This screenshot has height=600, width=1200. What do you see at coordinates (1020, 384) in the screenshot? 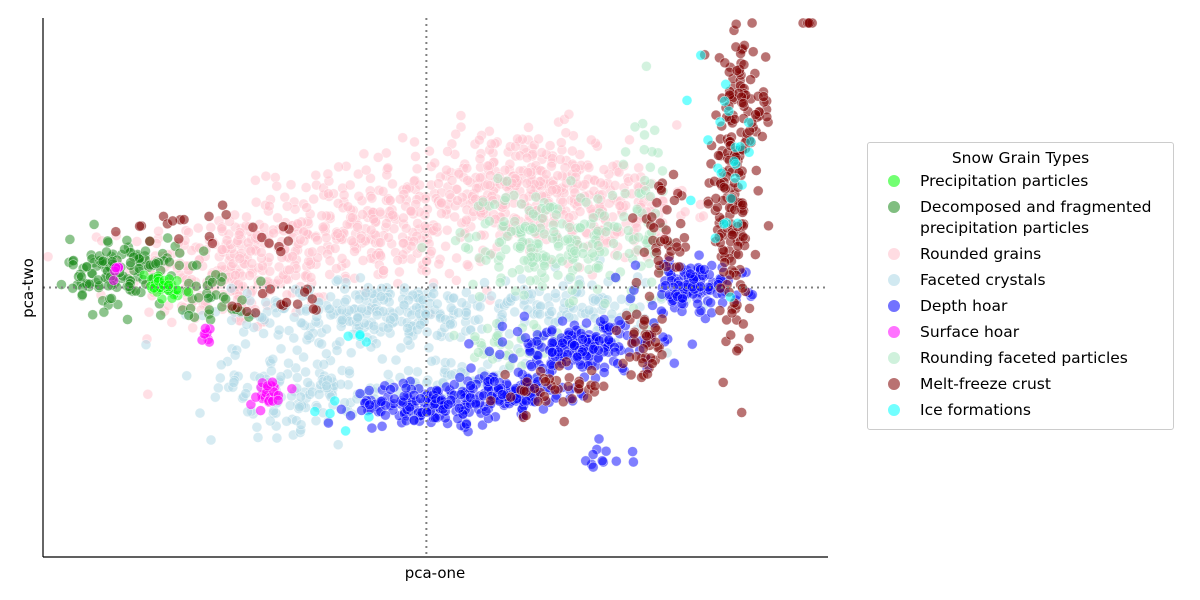
I see `legend-item: Melt-freeze crust` at bounding box center [1020, 384].